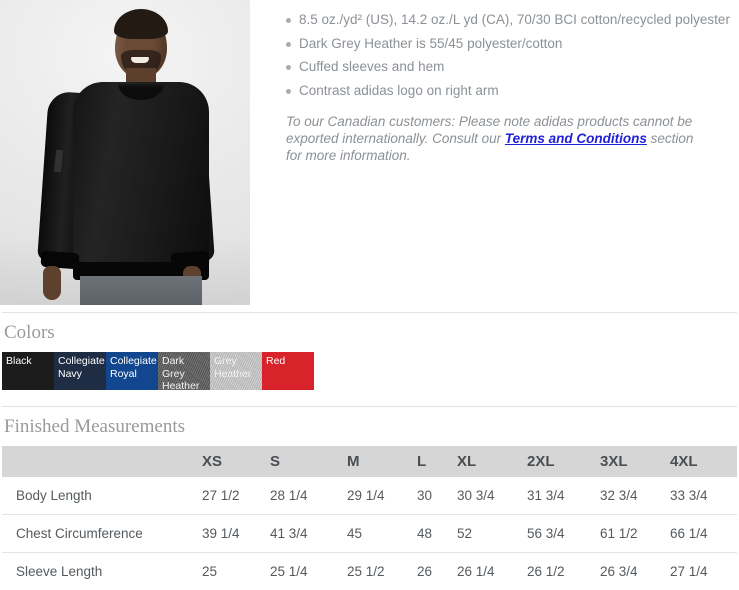  What do you see at coordinates (288, 371) in the screenshot?
I see `color-swatch-red: Red` at bounding box center [288, 371].